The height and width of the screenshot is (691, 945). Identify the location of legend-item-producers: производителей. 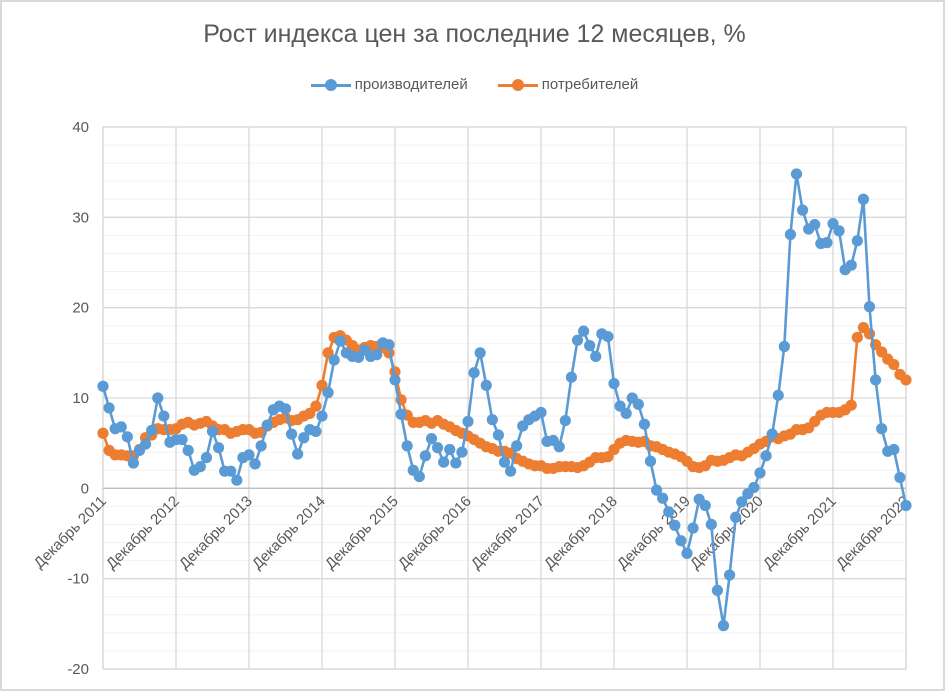
(389, 84).